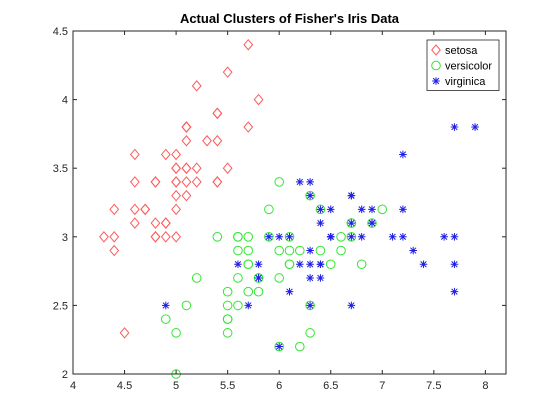 Image resolution: width=560 pixels, height=420 pixels. Describe the element at coordinates (465, 82) in the screenshot. I see `legend-label-virginica: virginica` at that location.